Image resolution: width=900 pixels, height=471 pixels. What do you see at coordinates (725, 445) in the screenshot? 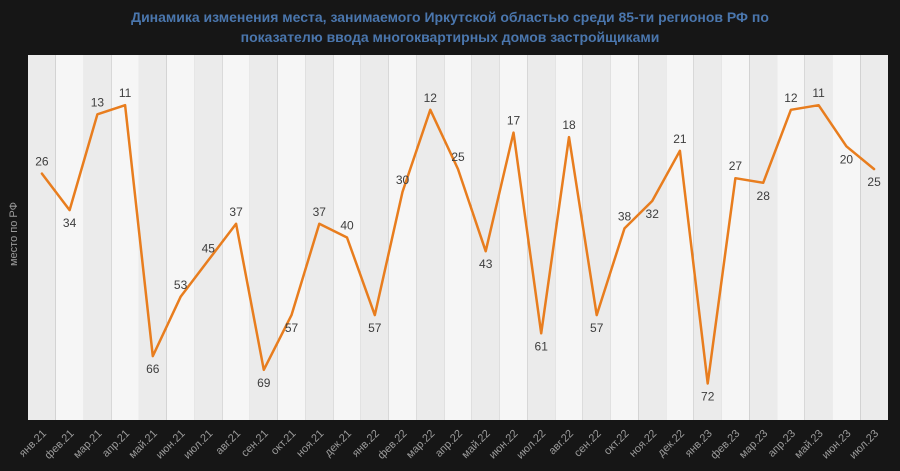
I see `x-axis-tick-label: фев.23` at bounding box center [725, 445].